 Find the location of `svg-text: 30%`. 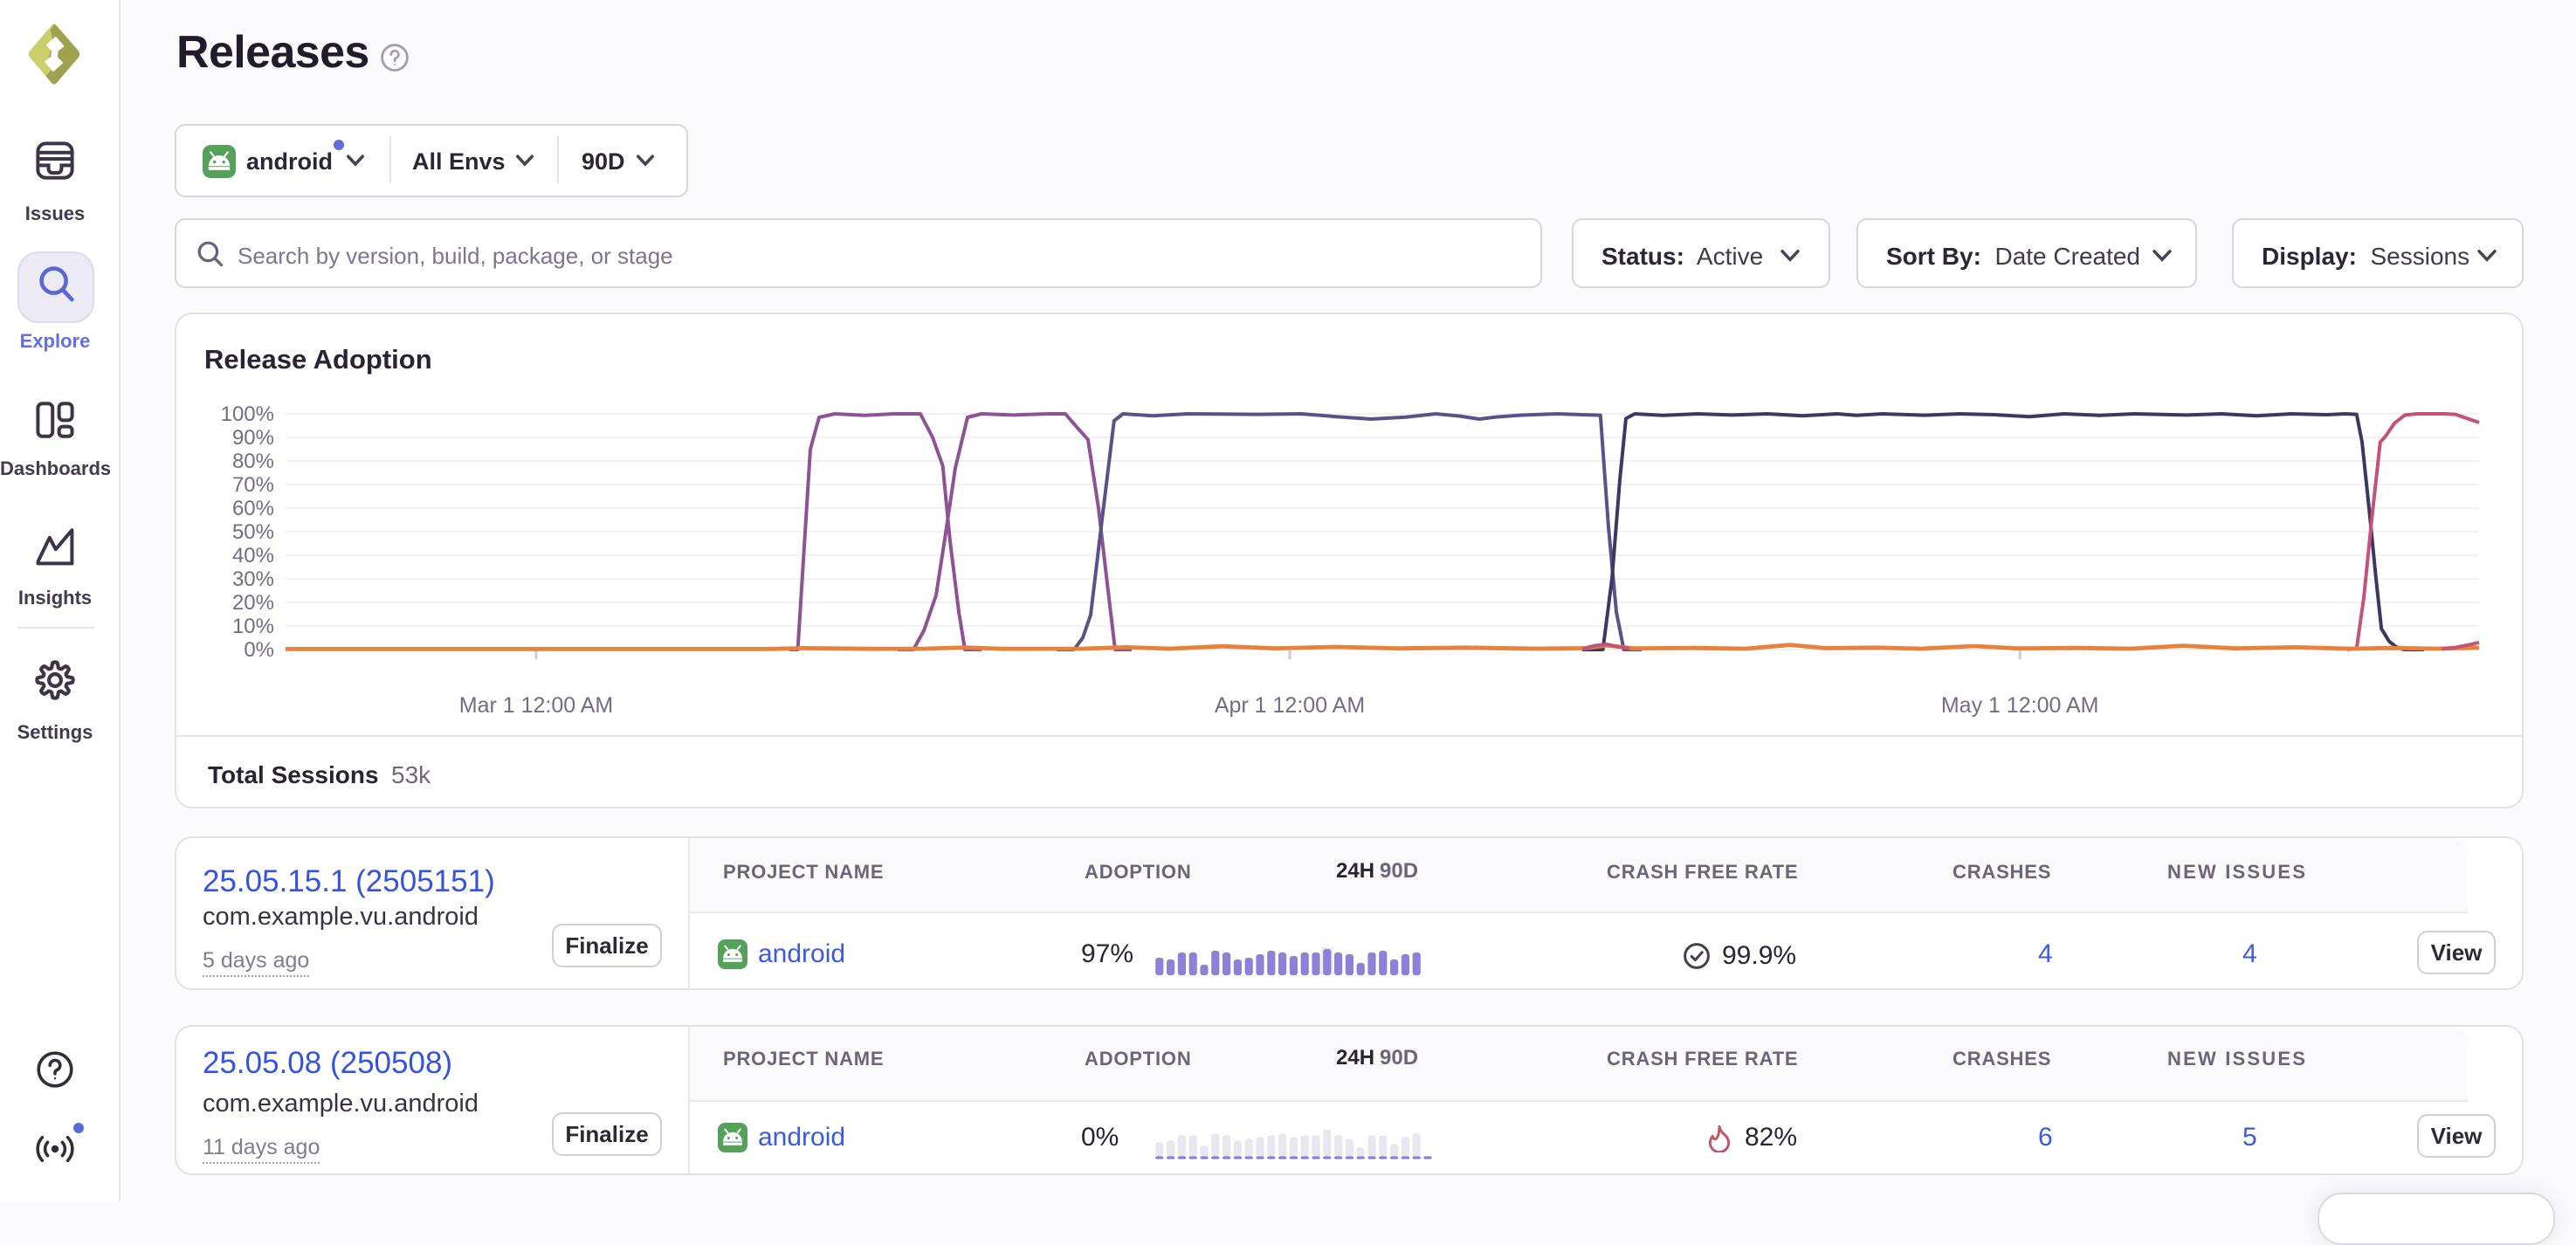

svg-text: 30% is located at coordinates (253, 579).